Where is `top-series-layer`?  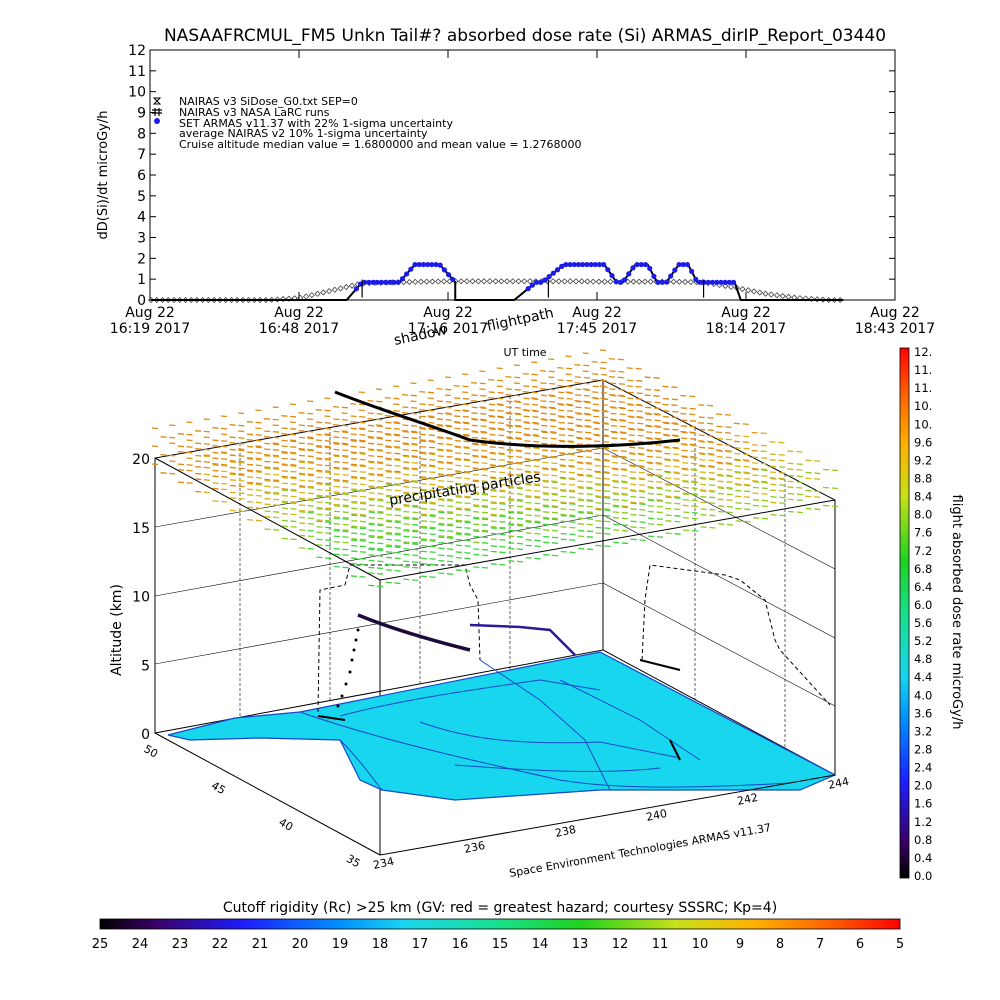
top-series-layer is located at coordinates (495, 282).